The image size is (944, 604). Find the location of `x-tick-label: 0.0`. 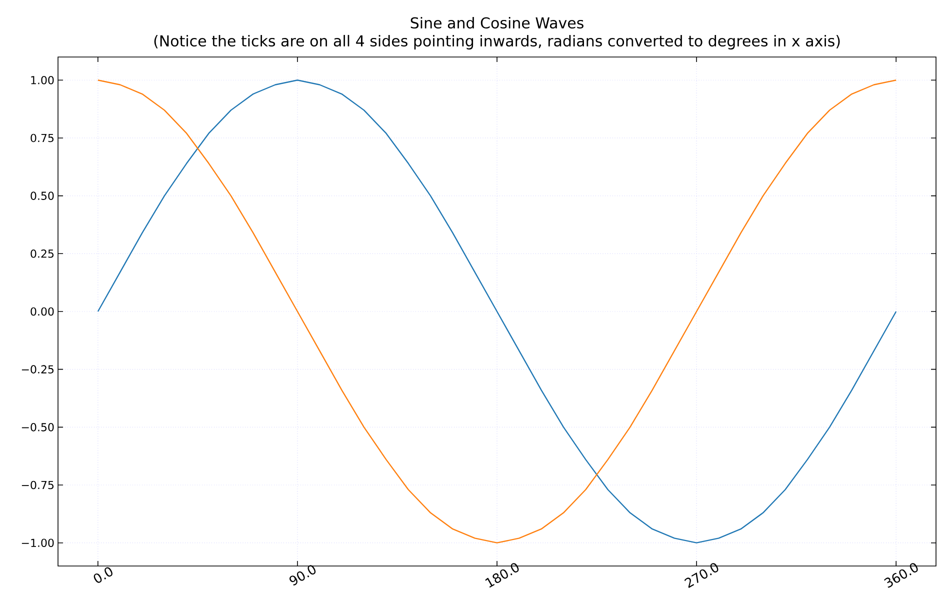

x-tick-label: 0.0 is located at coordinates (103, 575).